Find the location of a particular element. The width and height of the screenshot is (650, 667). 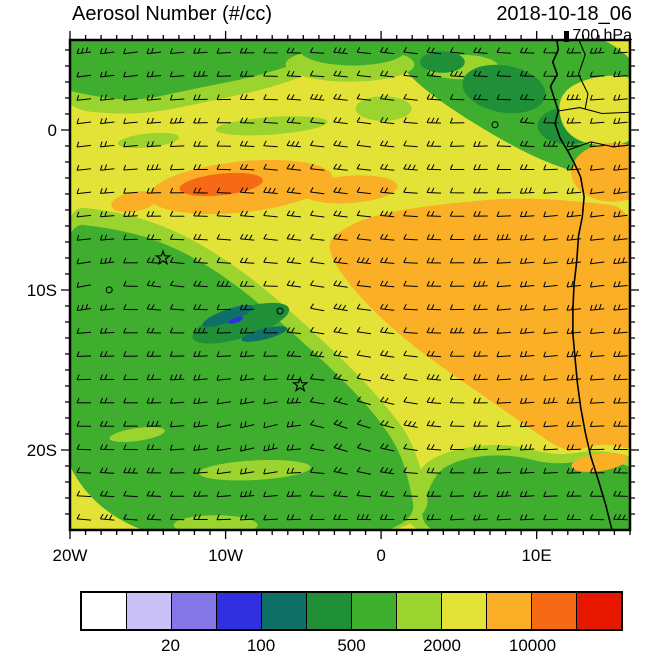

colorbar-labels: 20 100 500 2000 10000 is located at coordinates (351, 647).